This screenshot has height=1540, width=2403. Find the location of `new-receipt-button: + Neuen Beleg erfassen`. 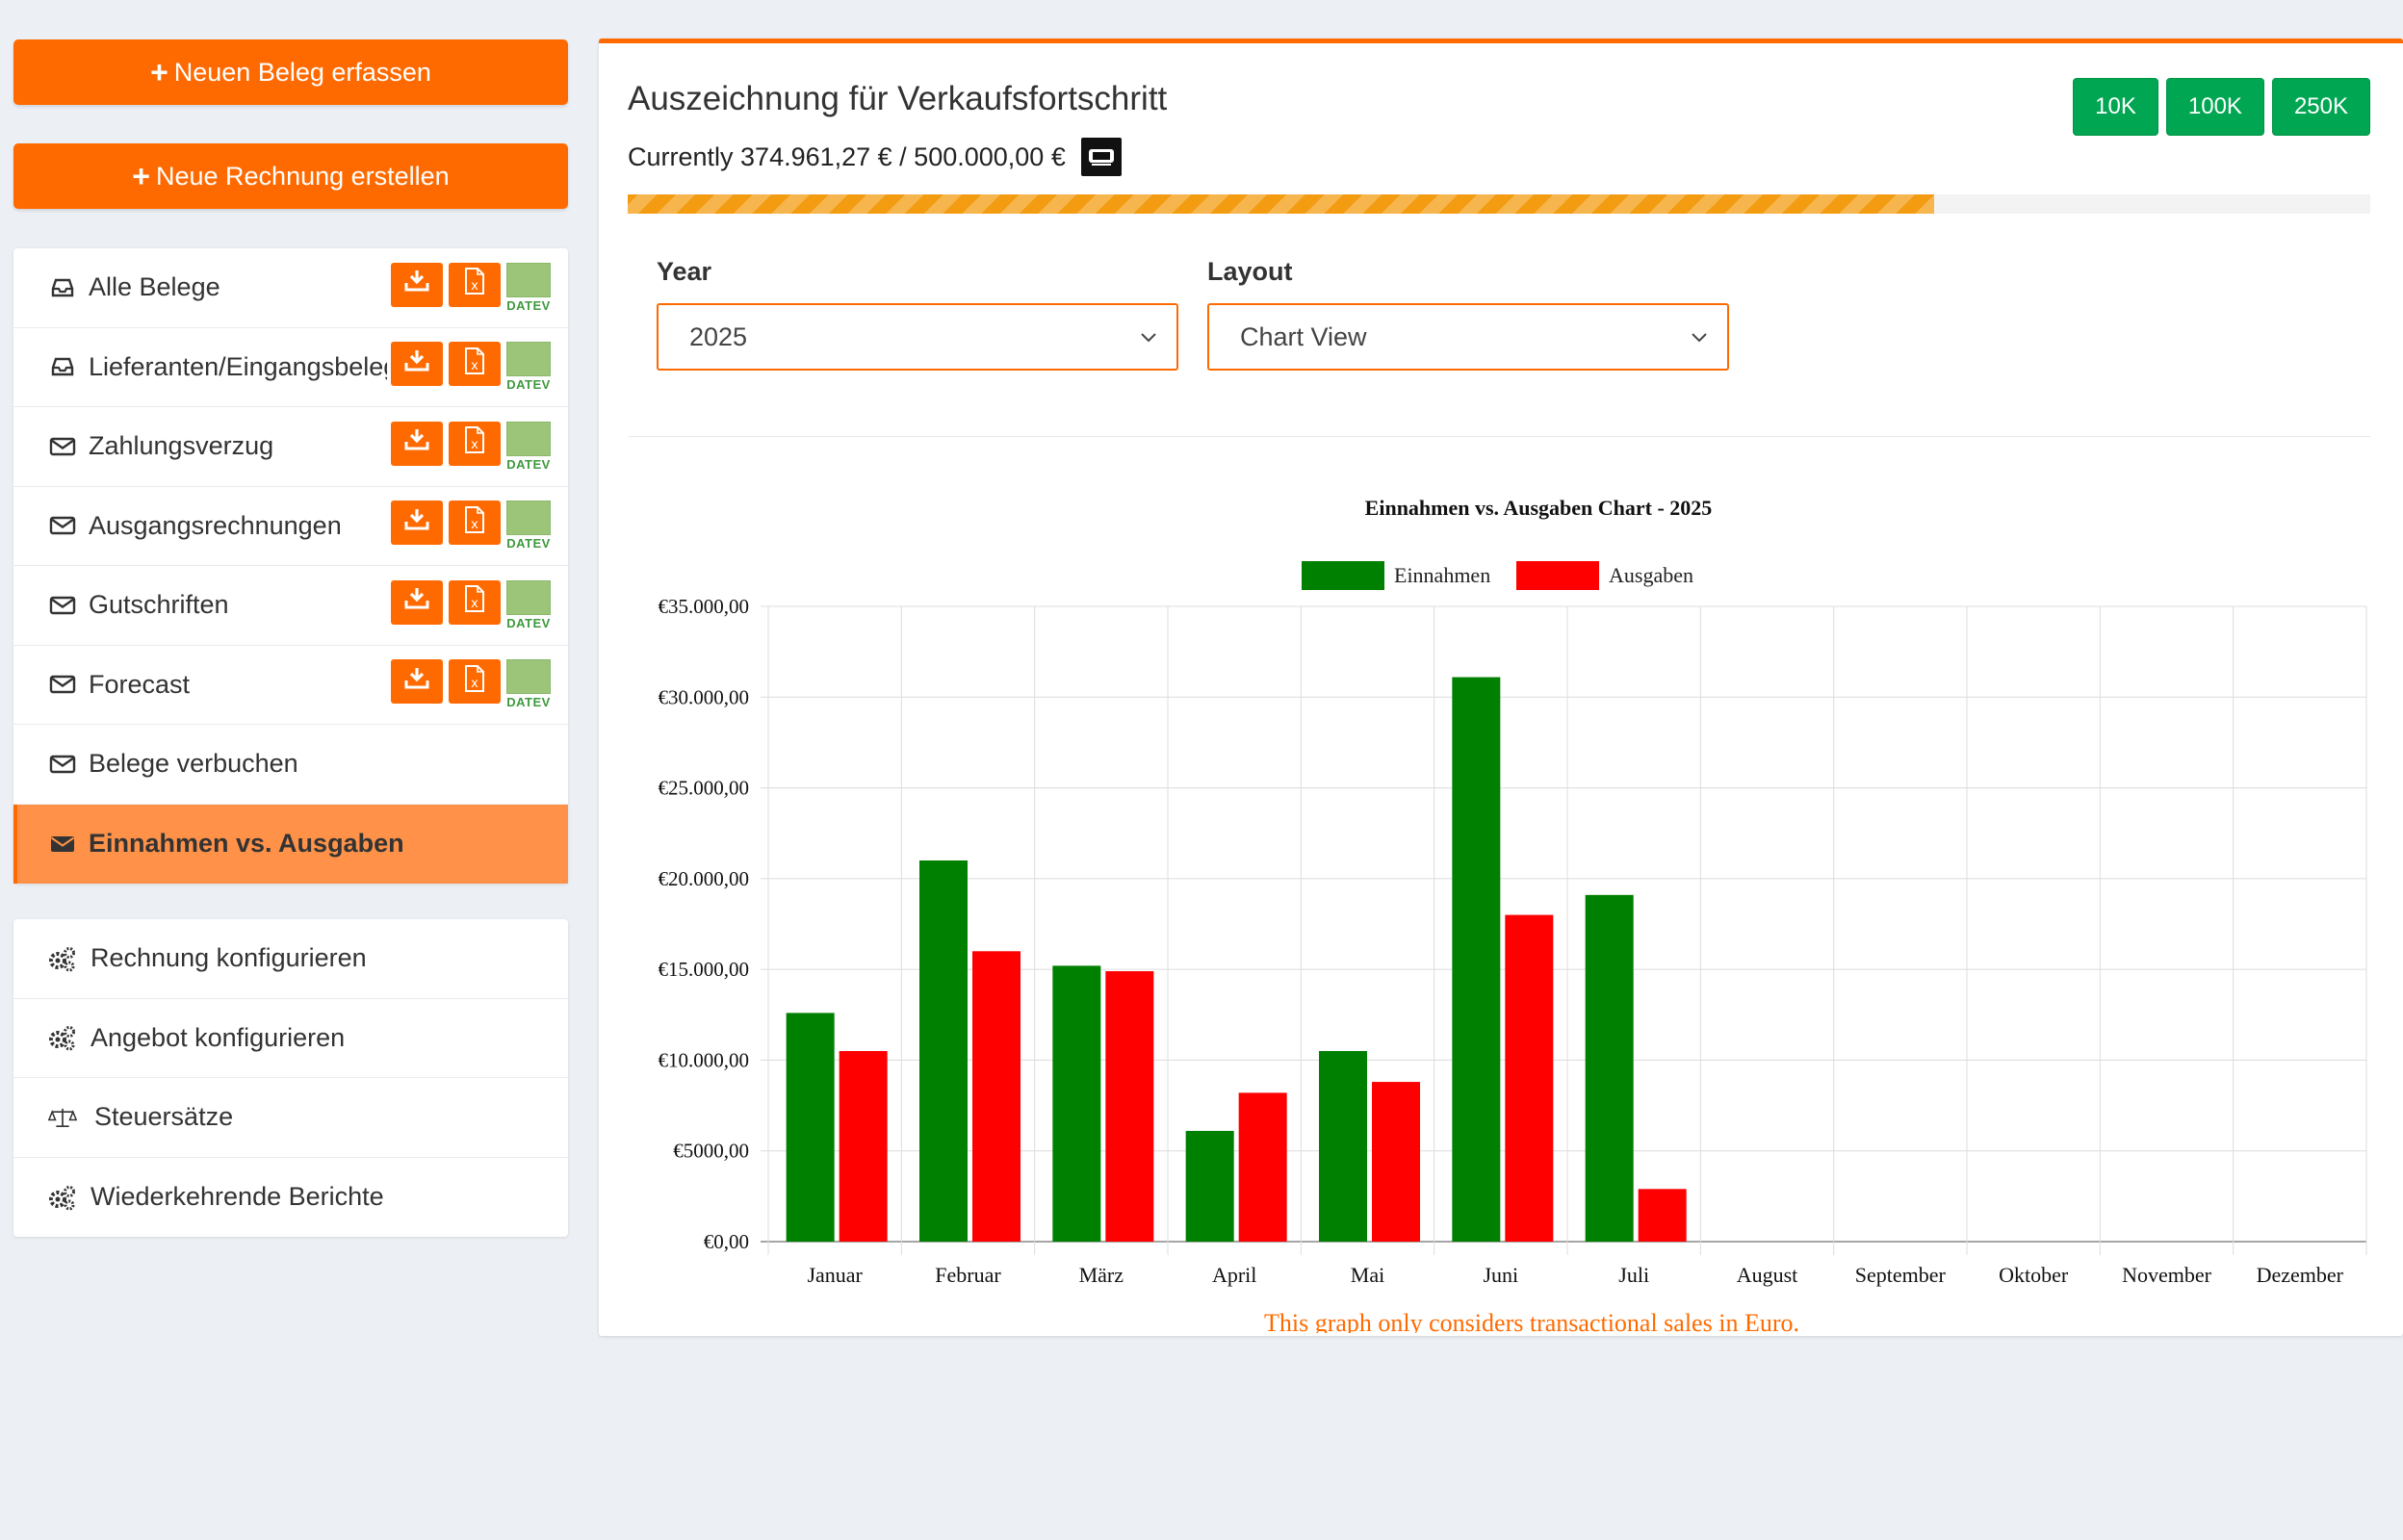

new-receipt-button: + Neuen Beleg erfassen is located at coordinates (290, 72).